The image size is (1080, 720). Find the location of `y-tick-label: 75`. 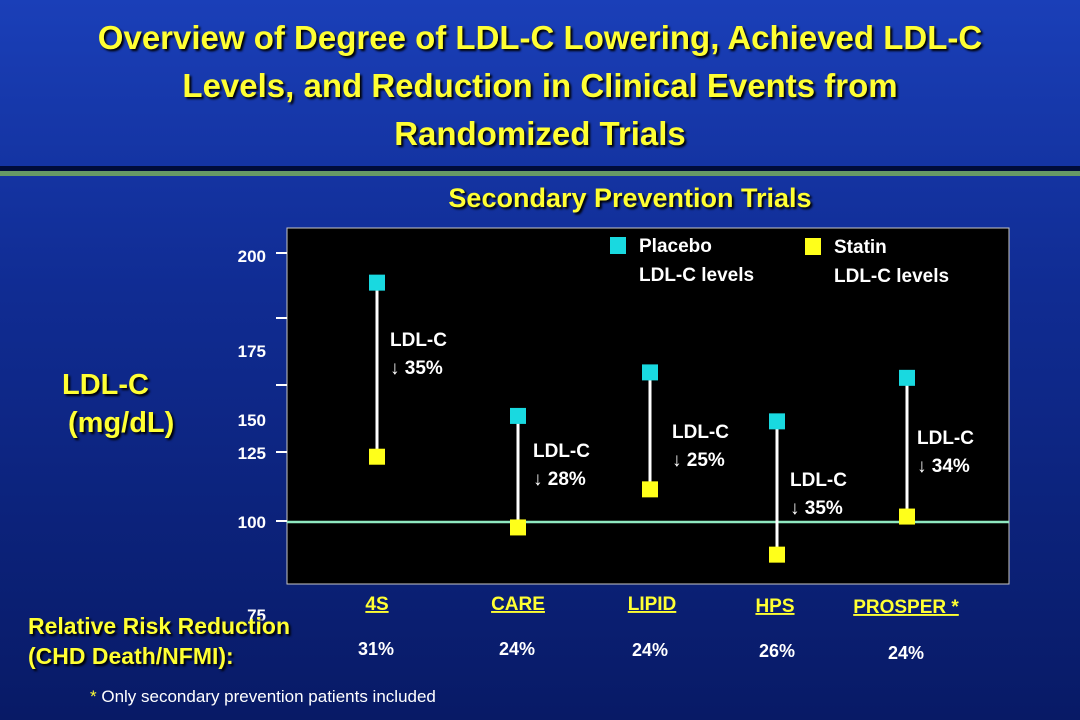

y-tick-label: 75 is located at coordinates (256, 615).